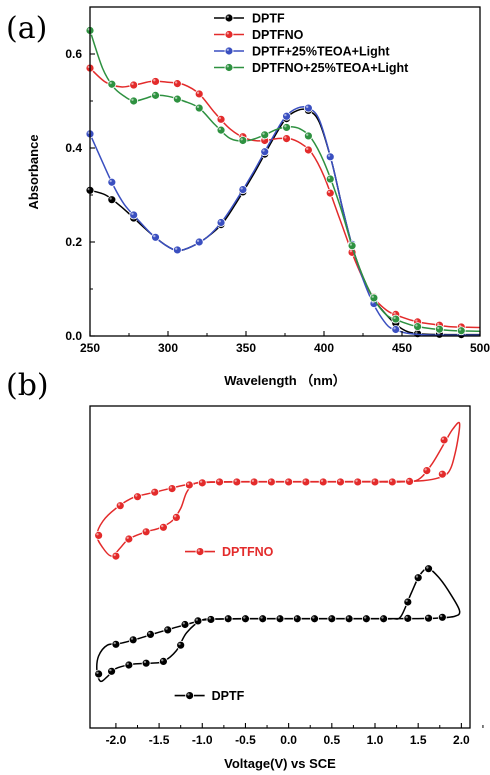 The width and height of the screenshot is (490, 775). I want to click on x-tick-label: 0.0, so click(288, 740).